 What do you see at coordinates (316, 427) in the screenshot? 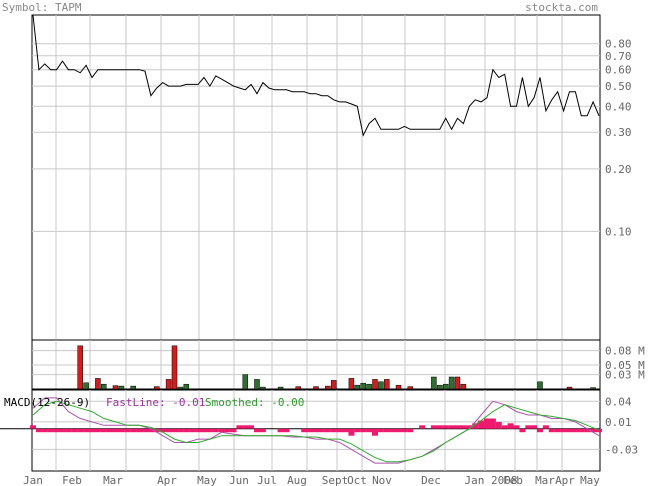
I see `macd-histogram` at bounding box center [316, 427].